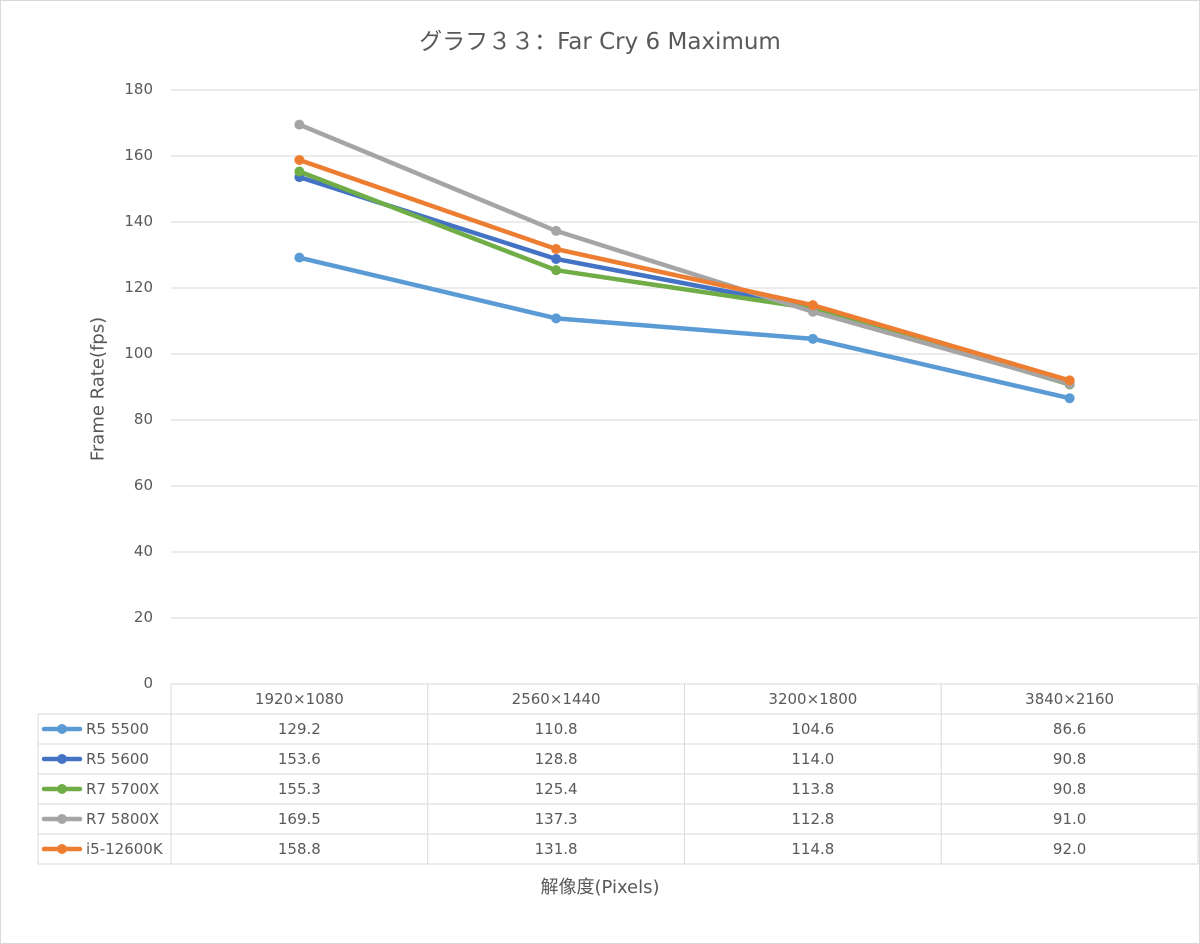 The width and height of the screenshot is (1200, 944). I want to click on data-label-4-0: 158.8, so click(299, 849).